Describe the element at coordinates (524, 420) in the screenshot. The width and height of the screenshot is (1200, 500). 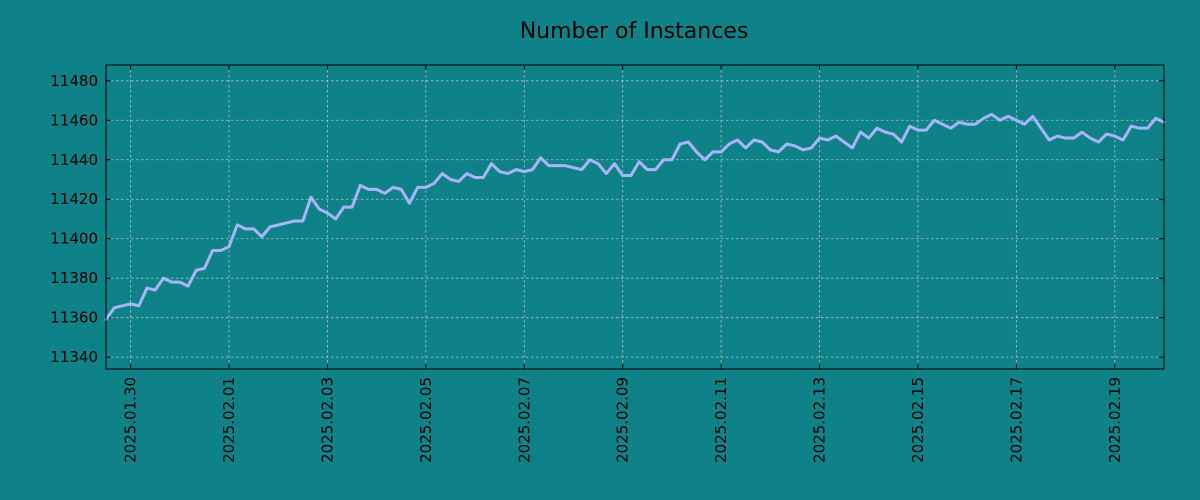
I see `x-tick-label: 2025.02.07` at that location.